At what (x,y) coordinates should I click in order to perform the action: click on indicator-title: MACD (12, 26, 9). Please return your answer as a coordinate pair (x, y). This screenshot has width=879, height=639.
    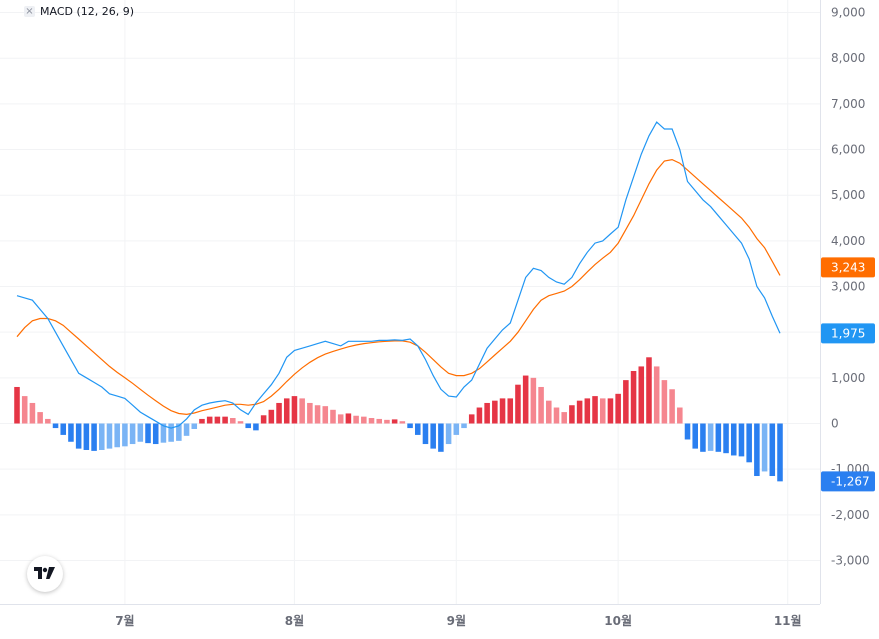
    Looking at the image, I should click on (87, 11).